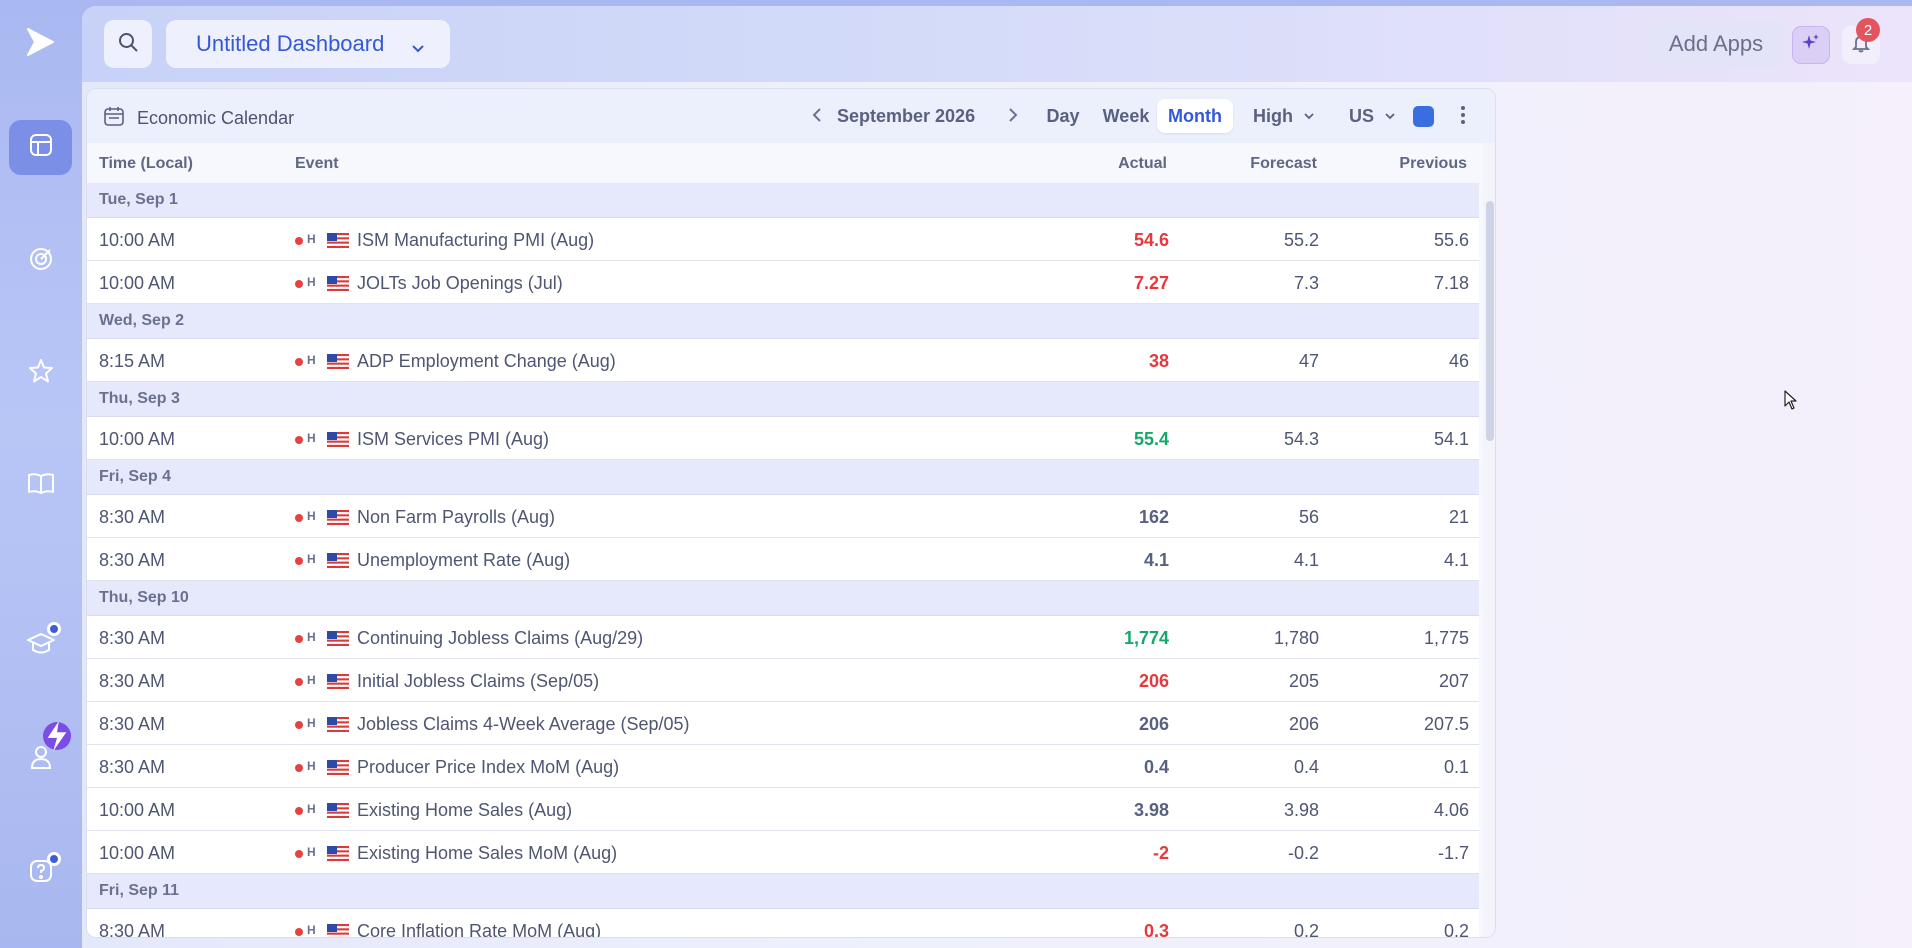 This screenshot has height=948, width=1912. I want to click on event-forecast: 7.3, so click(1306, 283).